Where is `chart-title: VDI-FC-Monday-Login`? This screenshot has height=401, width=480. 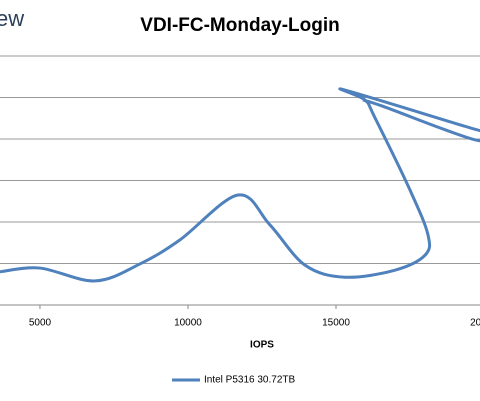
chart-title: VDI-FC-Monday-Login is located at coordinates (239, 25).